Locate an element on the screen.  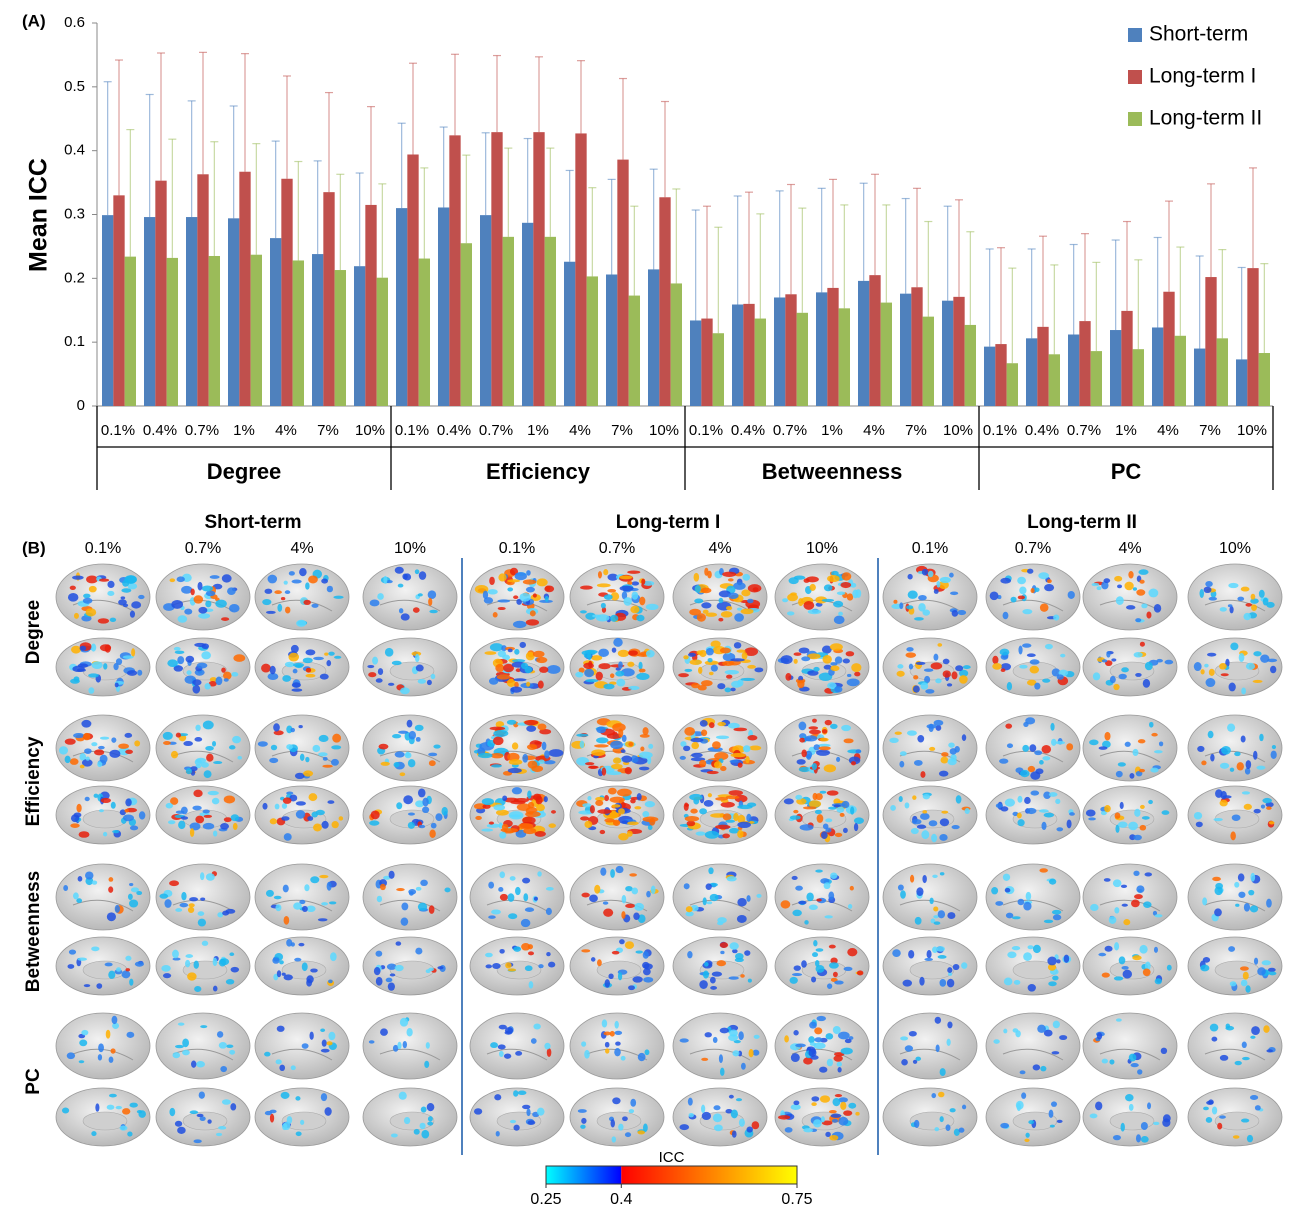
y-tick-label: 0 is located at coordinates (81, 405).